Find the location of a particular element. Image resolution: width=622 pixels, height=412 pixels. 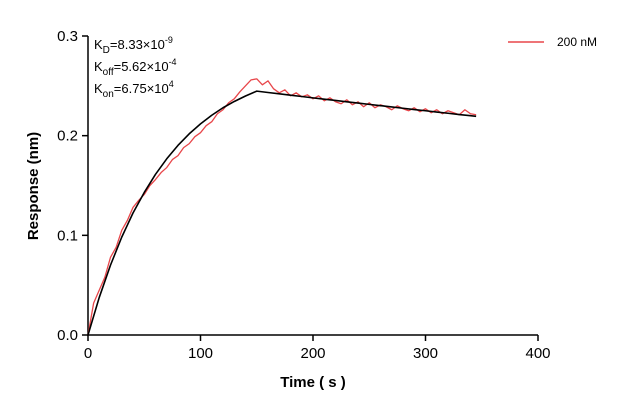

x-tick-label: 100 is located at coordinates (200, 353).